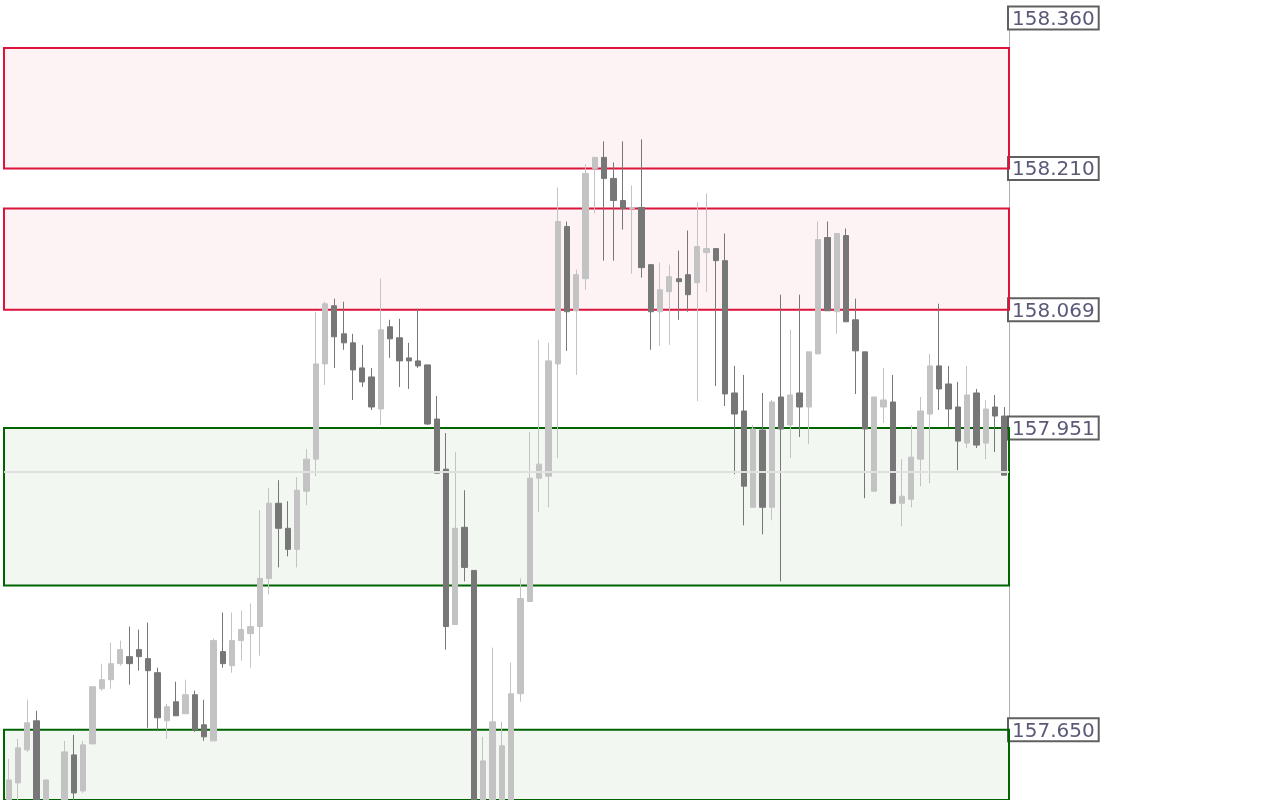 The image size is (1280, 800). Describe the element at coordinates (1053, 18) in the screenshot. I see `y-tick-label: 158.360` at that location.